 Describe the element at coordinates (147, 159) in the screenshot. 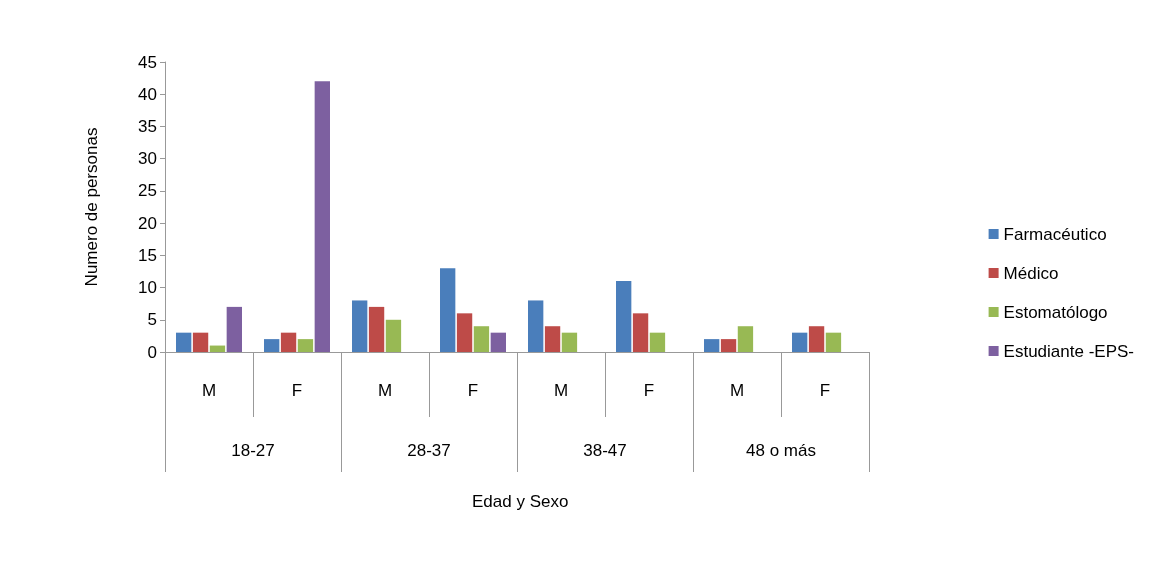

I see `y-tick-label: 30` at that location.